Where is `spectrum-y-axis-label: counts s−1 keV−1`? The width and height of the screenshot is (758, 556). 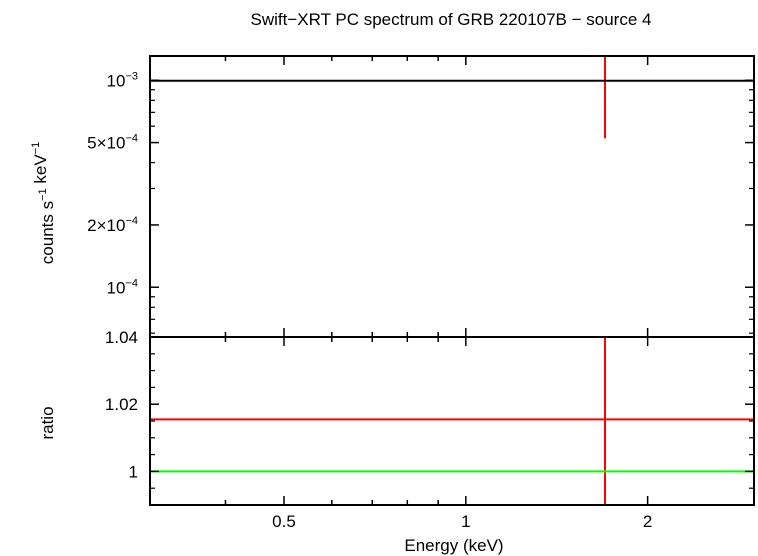
spectrum-y-axis-label: counts s−1 keV−1 is located at coordinates (43, 203).